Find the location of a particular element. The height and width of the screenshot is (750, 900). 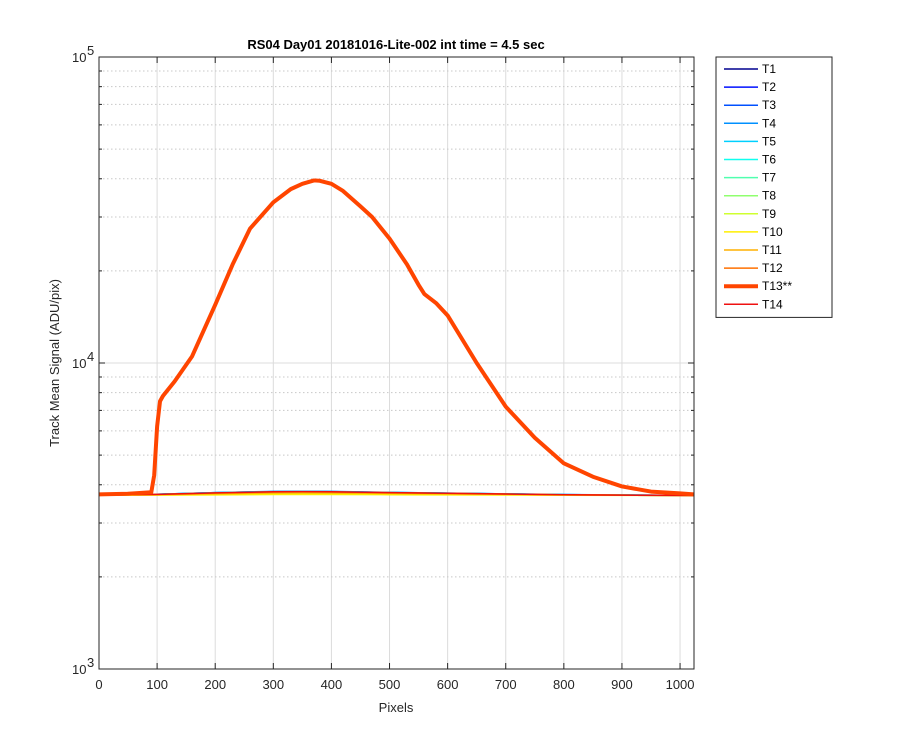

x-tick-label: 900 is located at coordinates (622, 684).